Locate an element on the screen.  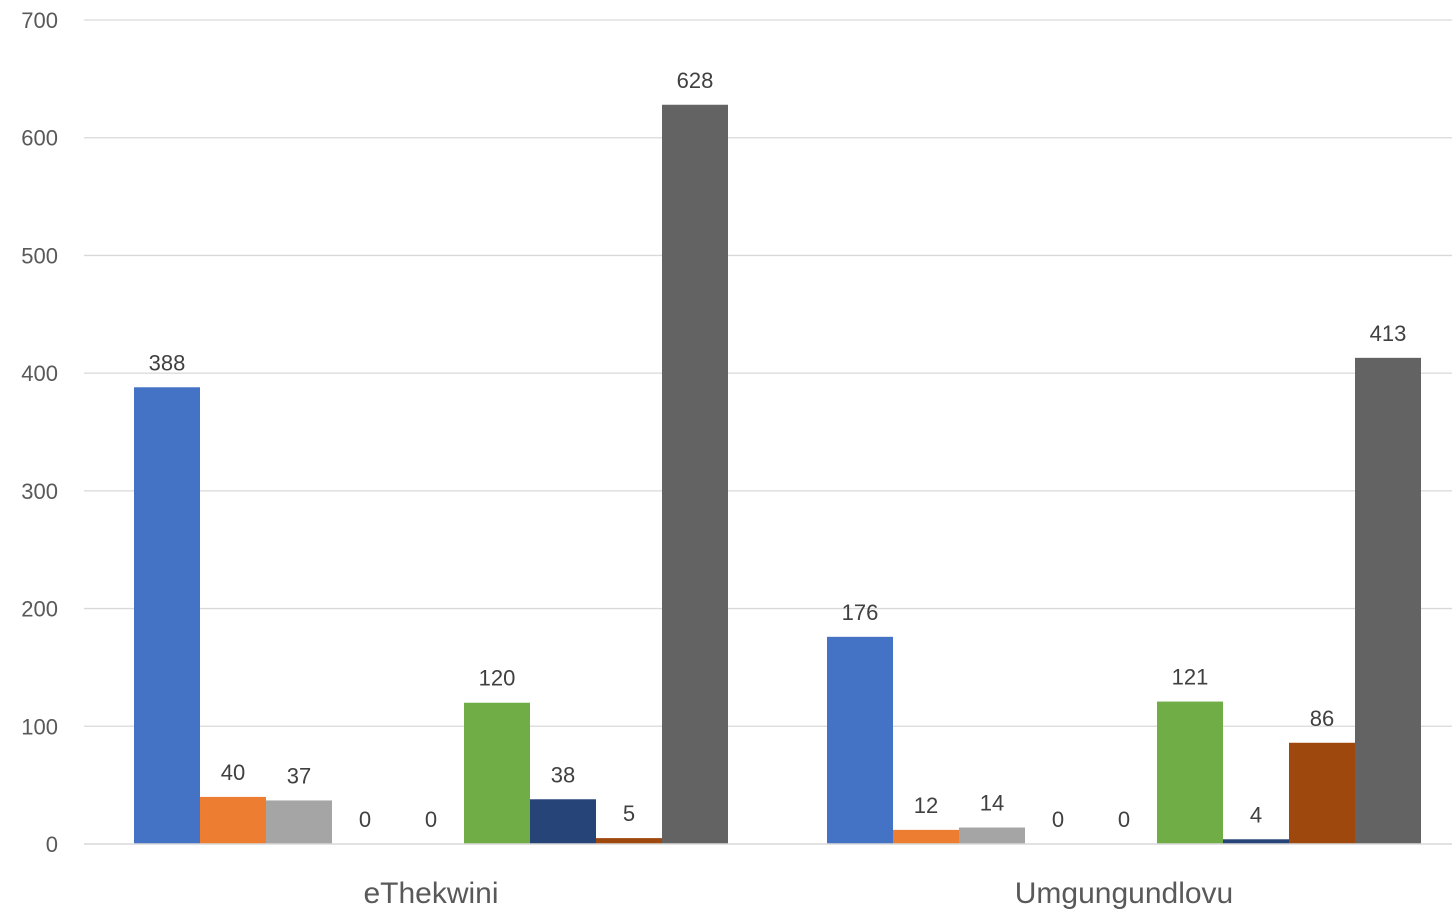
y-tick-label: 400 is located at coordinates (39, 373).